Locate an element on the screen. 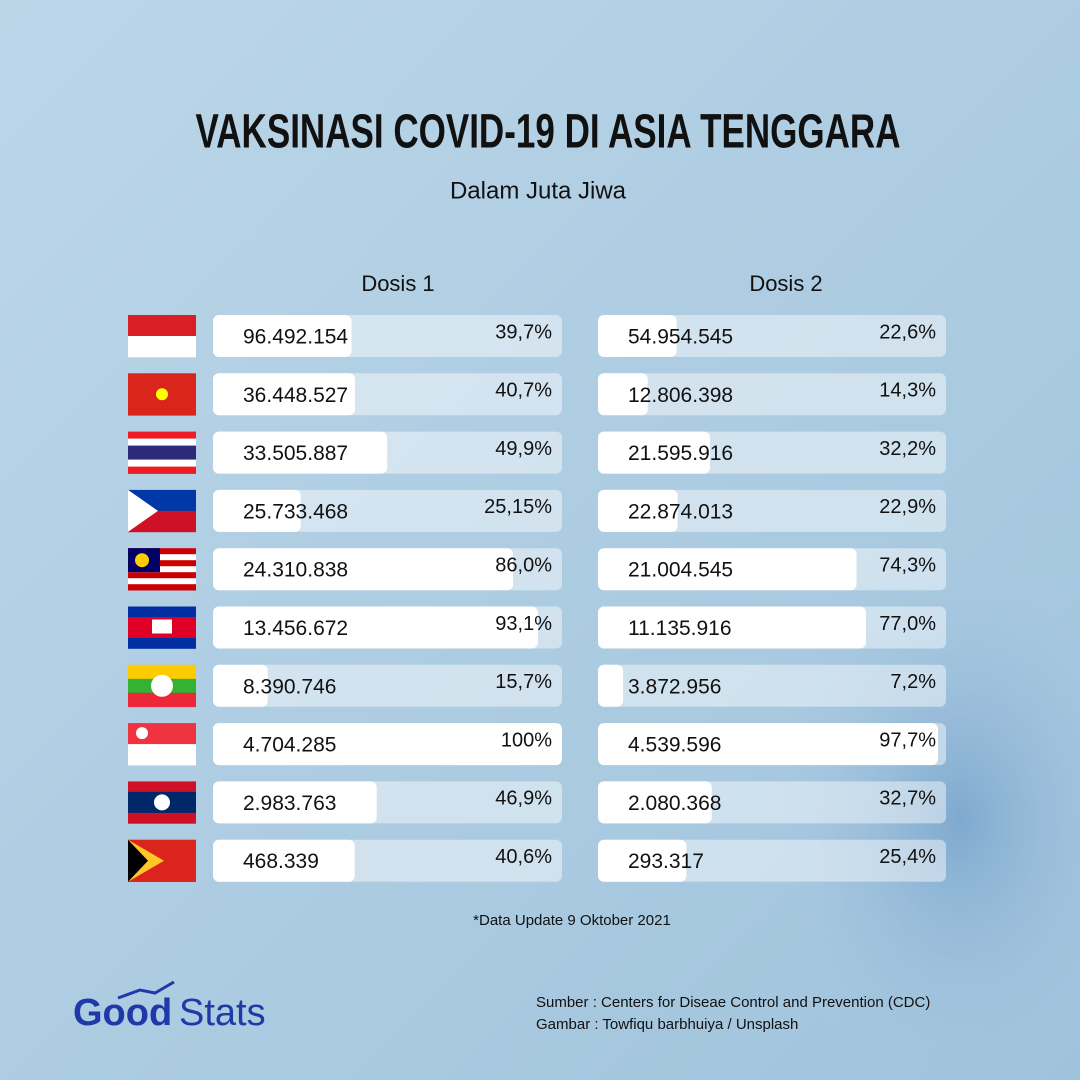  count-label: 22.874.013 is located at coordinates (680, 511).